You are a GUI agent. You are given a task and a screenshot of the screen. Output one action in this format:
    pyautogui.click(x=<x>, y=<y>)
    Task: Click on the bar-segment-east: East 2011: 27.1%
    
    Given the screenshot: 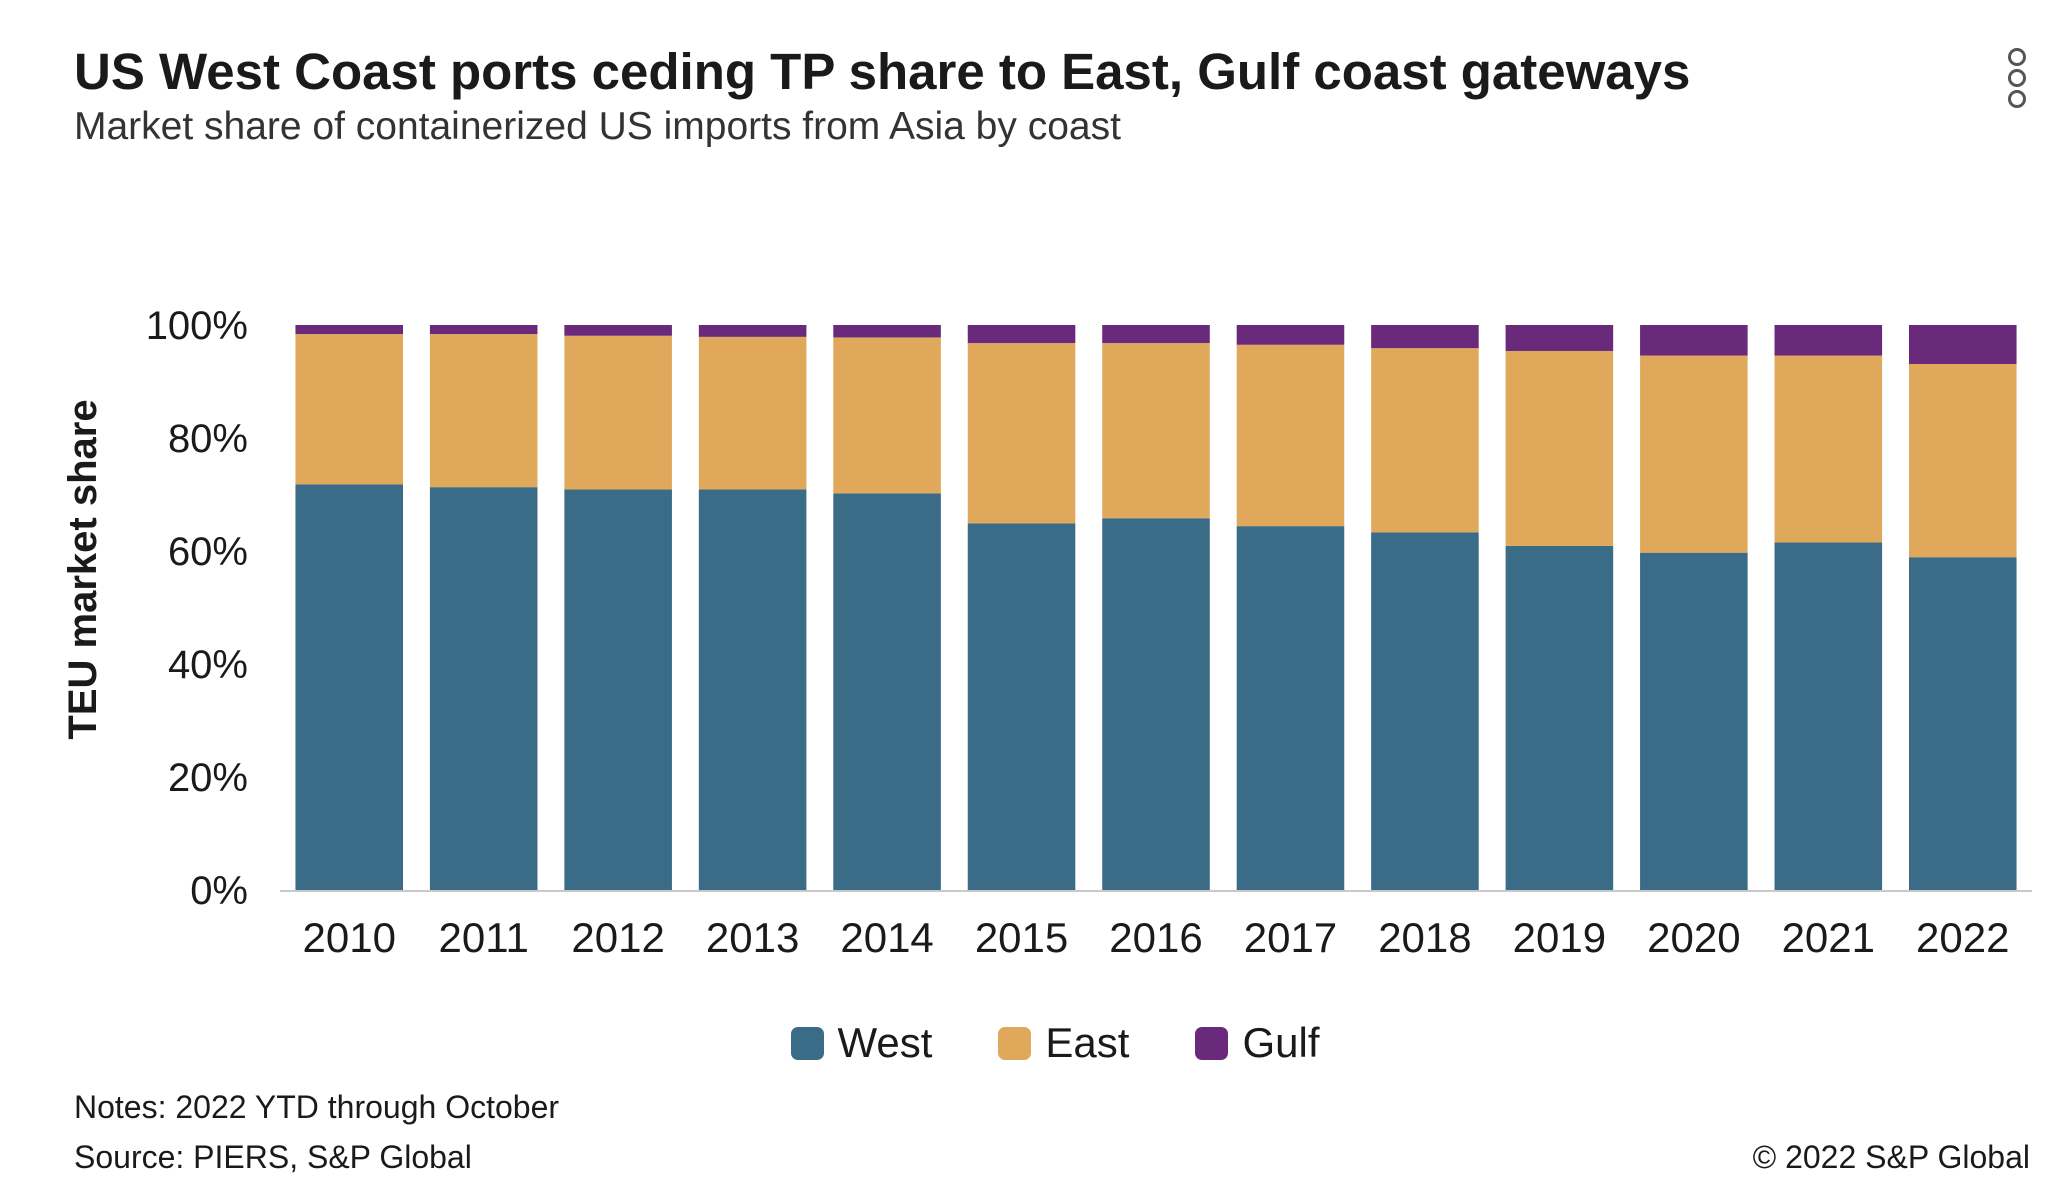 What is the action you would take?
    pyautogui.click(x=483, y=411)
    